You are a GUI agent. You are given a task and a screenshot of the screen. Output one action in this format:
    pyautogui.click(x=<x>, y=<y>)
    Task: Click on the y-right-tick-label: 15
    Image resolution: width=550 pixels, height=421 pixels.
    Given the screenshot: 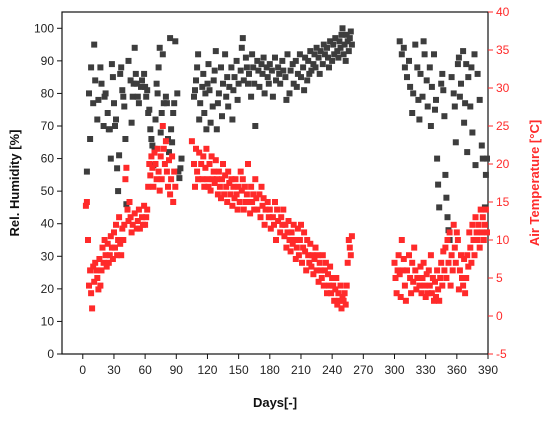 What is the action you would take?
    pyautogui.click(x=503, y=202)
    